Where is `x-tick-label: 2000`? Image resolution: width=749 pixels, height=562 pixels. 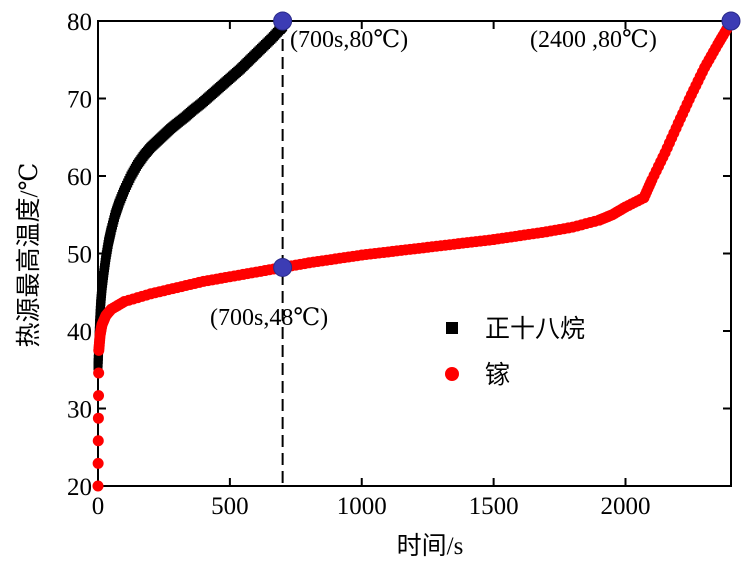 x-tick-label: 2000 is located at coordinates (626, 506).